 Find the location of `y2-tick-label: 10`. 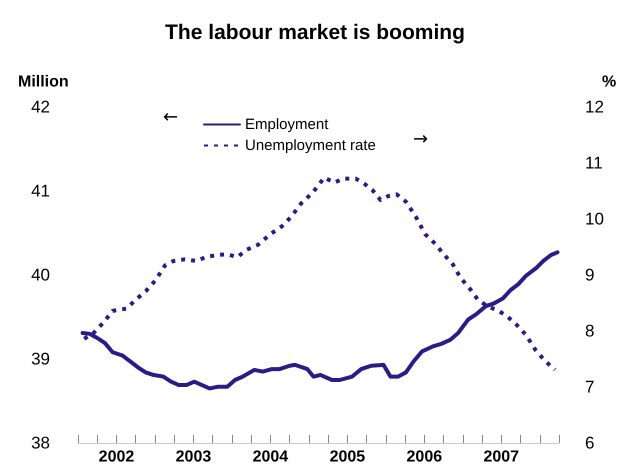

y2-tick-label: 10 is located at coordinates (594, 219).